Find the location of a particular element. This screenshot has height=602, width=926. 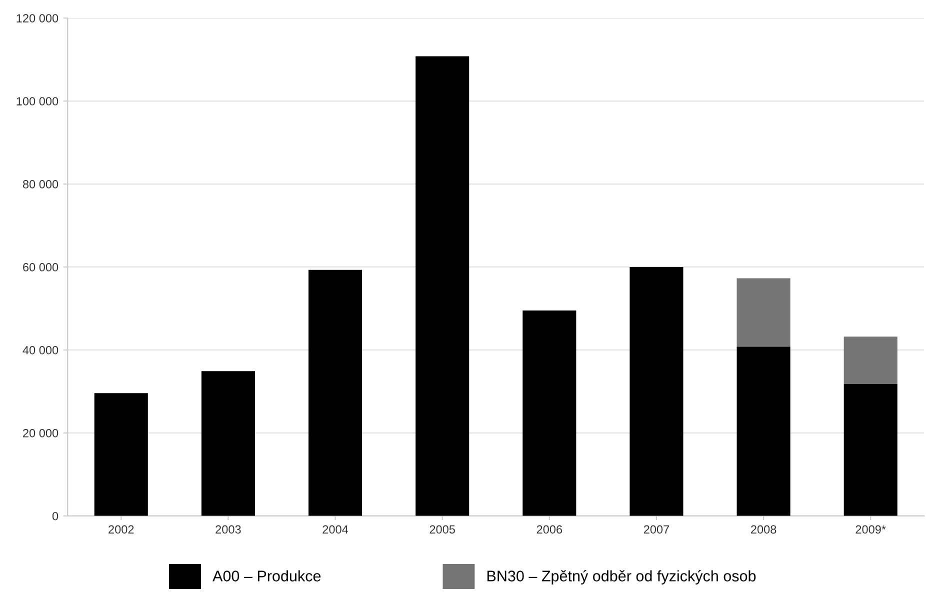

x-tick-label: 2005 is located at coordinates (442, 529).